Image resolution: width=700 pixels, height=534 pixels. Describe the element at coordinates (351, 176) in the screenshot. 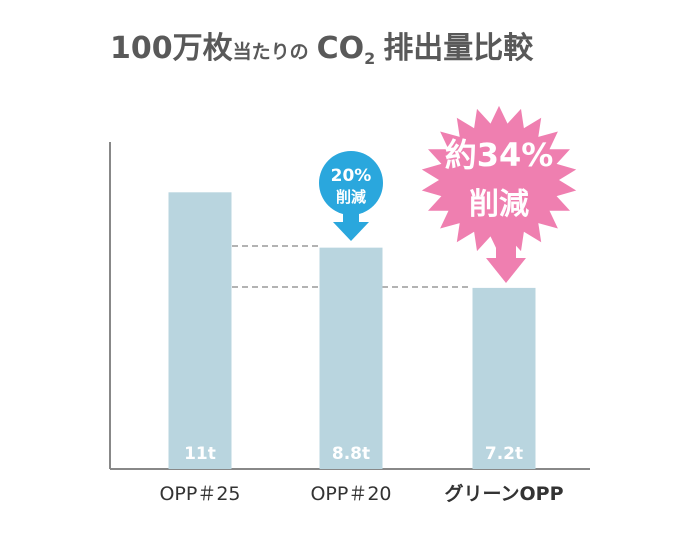

I see `callout-20-line-1: 20%` at that location.